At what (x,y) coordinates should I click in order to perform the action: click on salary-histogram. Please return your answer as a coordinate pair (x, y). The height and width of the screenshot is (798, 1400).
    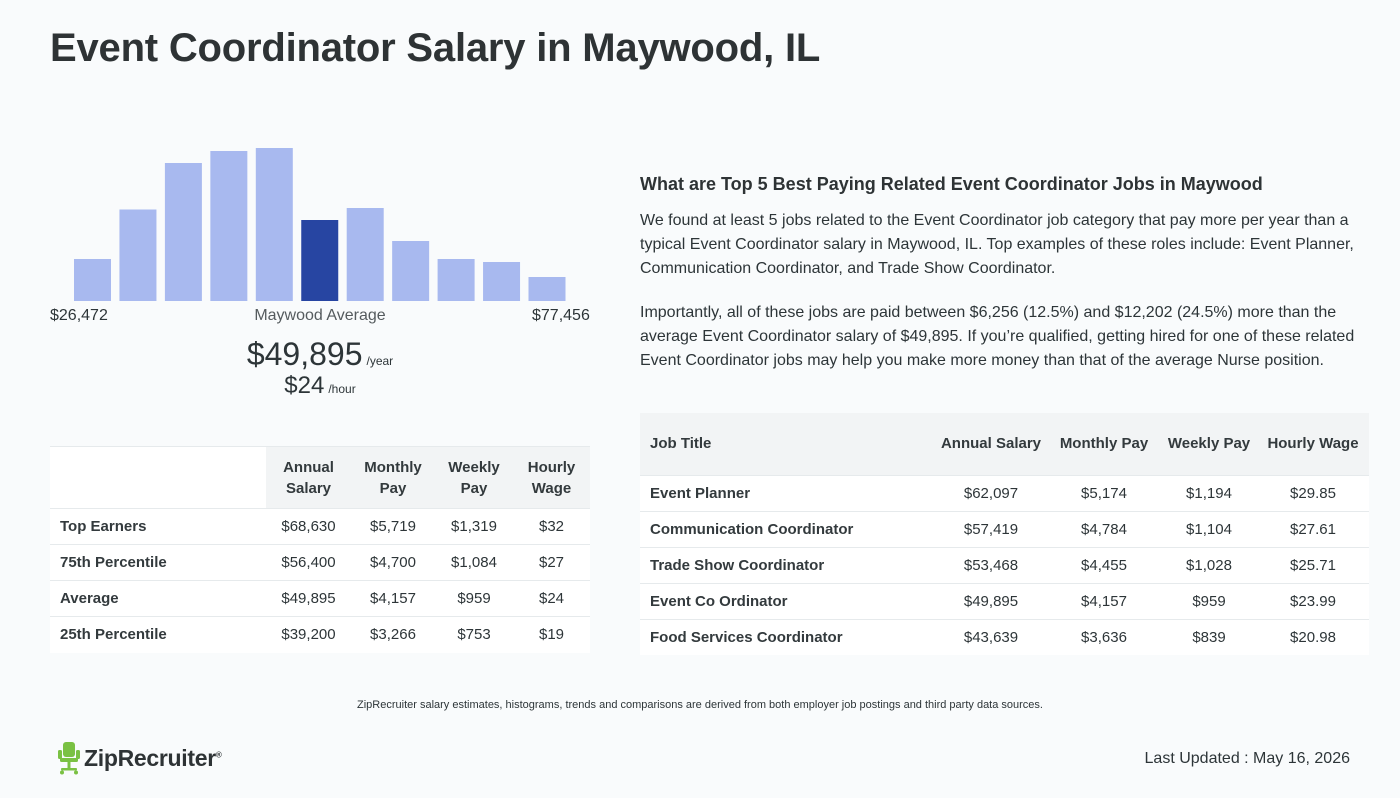
    Looking at the image, I should click on (320, 210).